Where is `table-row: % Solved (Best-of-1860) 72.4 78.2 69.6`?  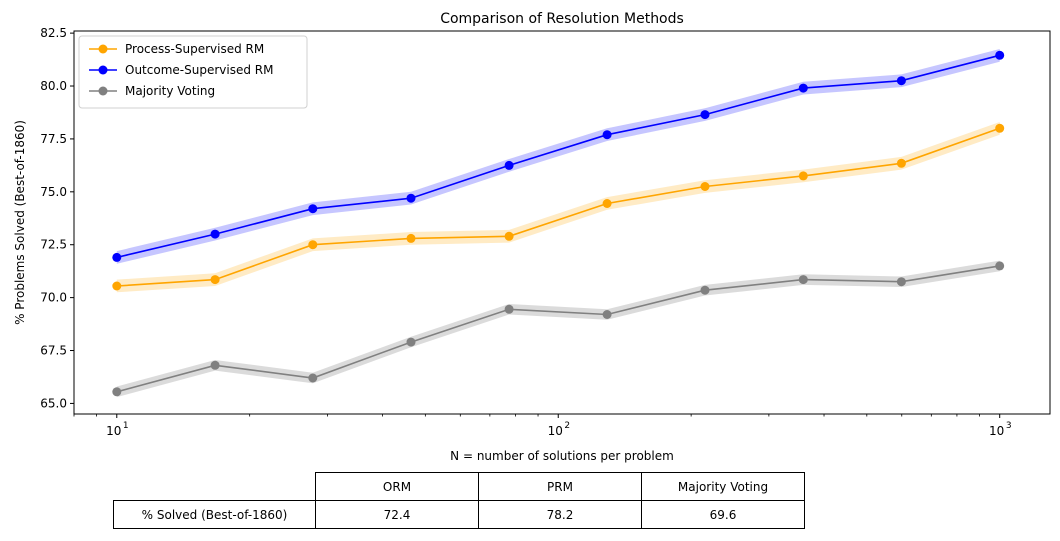
table-row: % Solved (Best-of-1860) 72.4 78.2 69.6 is located at coordinates (459, 514).